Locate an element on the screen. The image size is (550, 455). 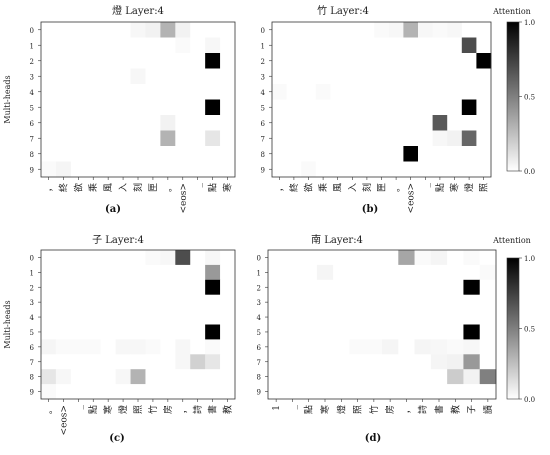
panel-title: 子 Layer:4 is located at coordinates (118, 240).